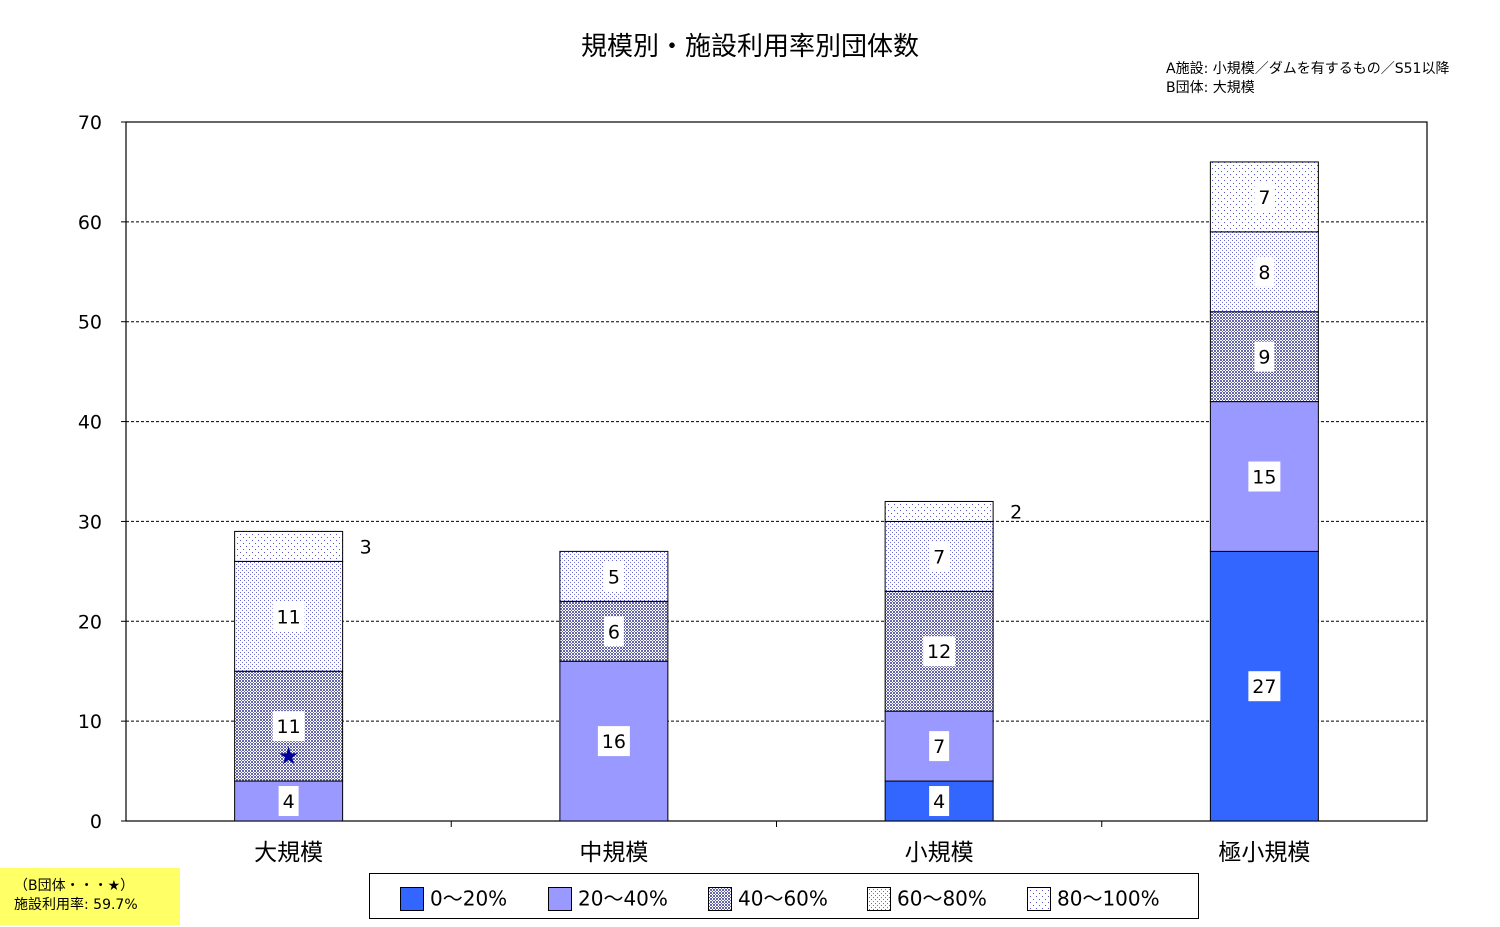  What do you see at coordinates (90, 896) in the screenshot?
I see `footnote-box: （B団体・・・★） 施設利用率: 59.7%` at bounding box center [90, 896].